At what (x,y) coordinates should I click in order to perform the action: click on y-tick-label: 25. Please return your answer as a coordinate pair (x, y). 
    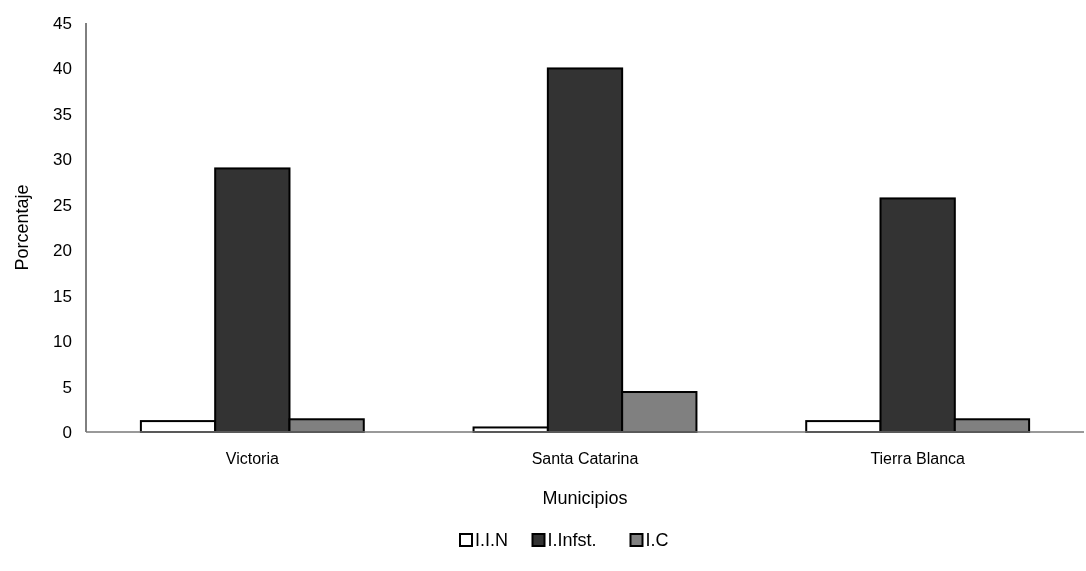
    Looking at the image, I should click on (62, 205).